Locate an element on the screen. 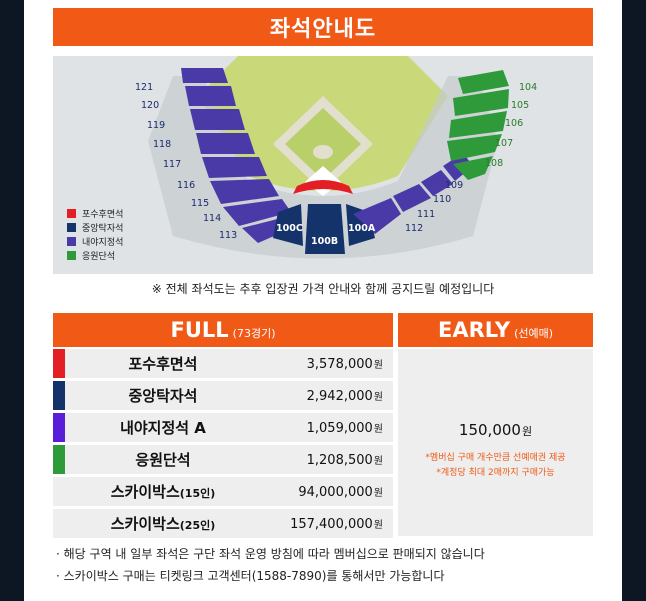 The height and width of the screenshot is (601, 646). section-label-100B: 100B is located at coordinates (324, 241).